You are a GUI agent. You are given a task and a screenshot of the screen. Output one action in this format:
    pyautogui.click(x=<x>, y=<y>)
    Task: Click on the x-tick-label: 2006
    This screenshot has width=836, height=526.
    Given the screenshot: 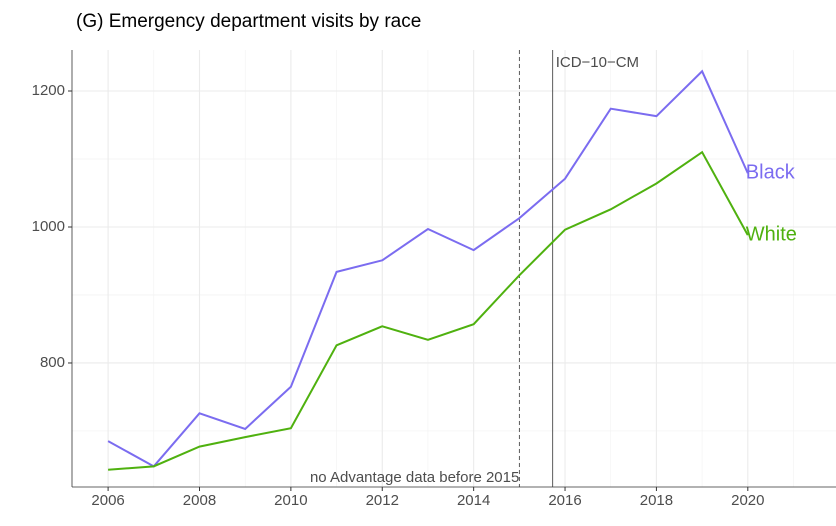 What is the action you would take?
    pyautogui.click(x=107, y=500)
    